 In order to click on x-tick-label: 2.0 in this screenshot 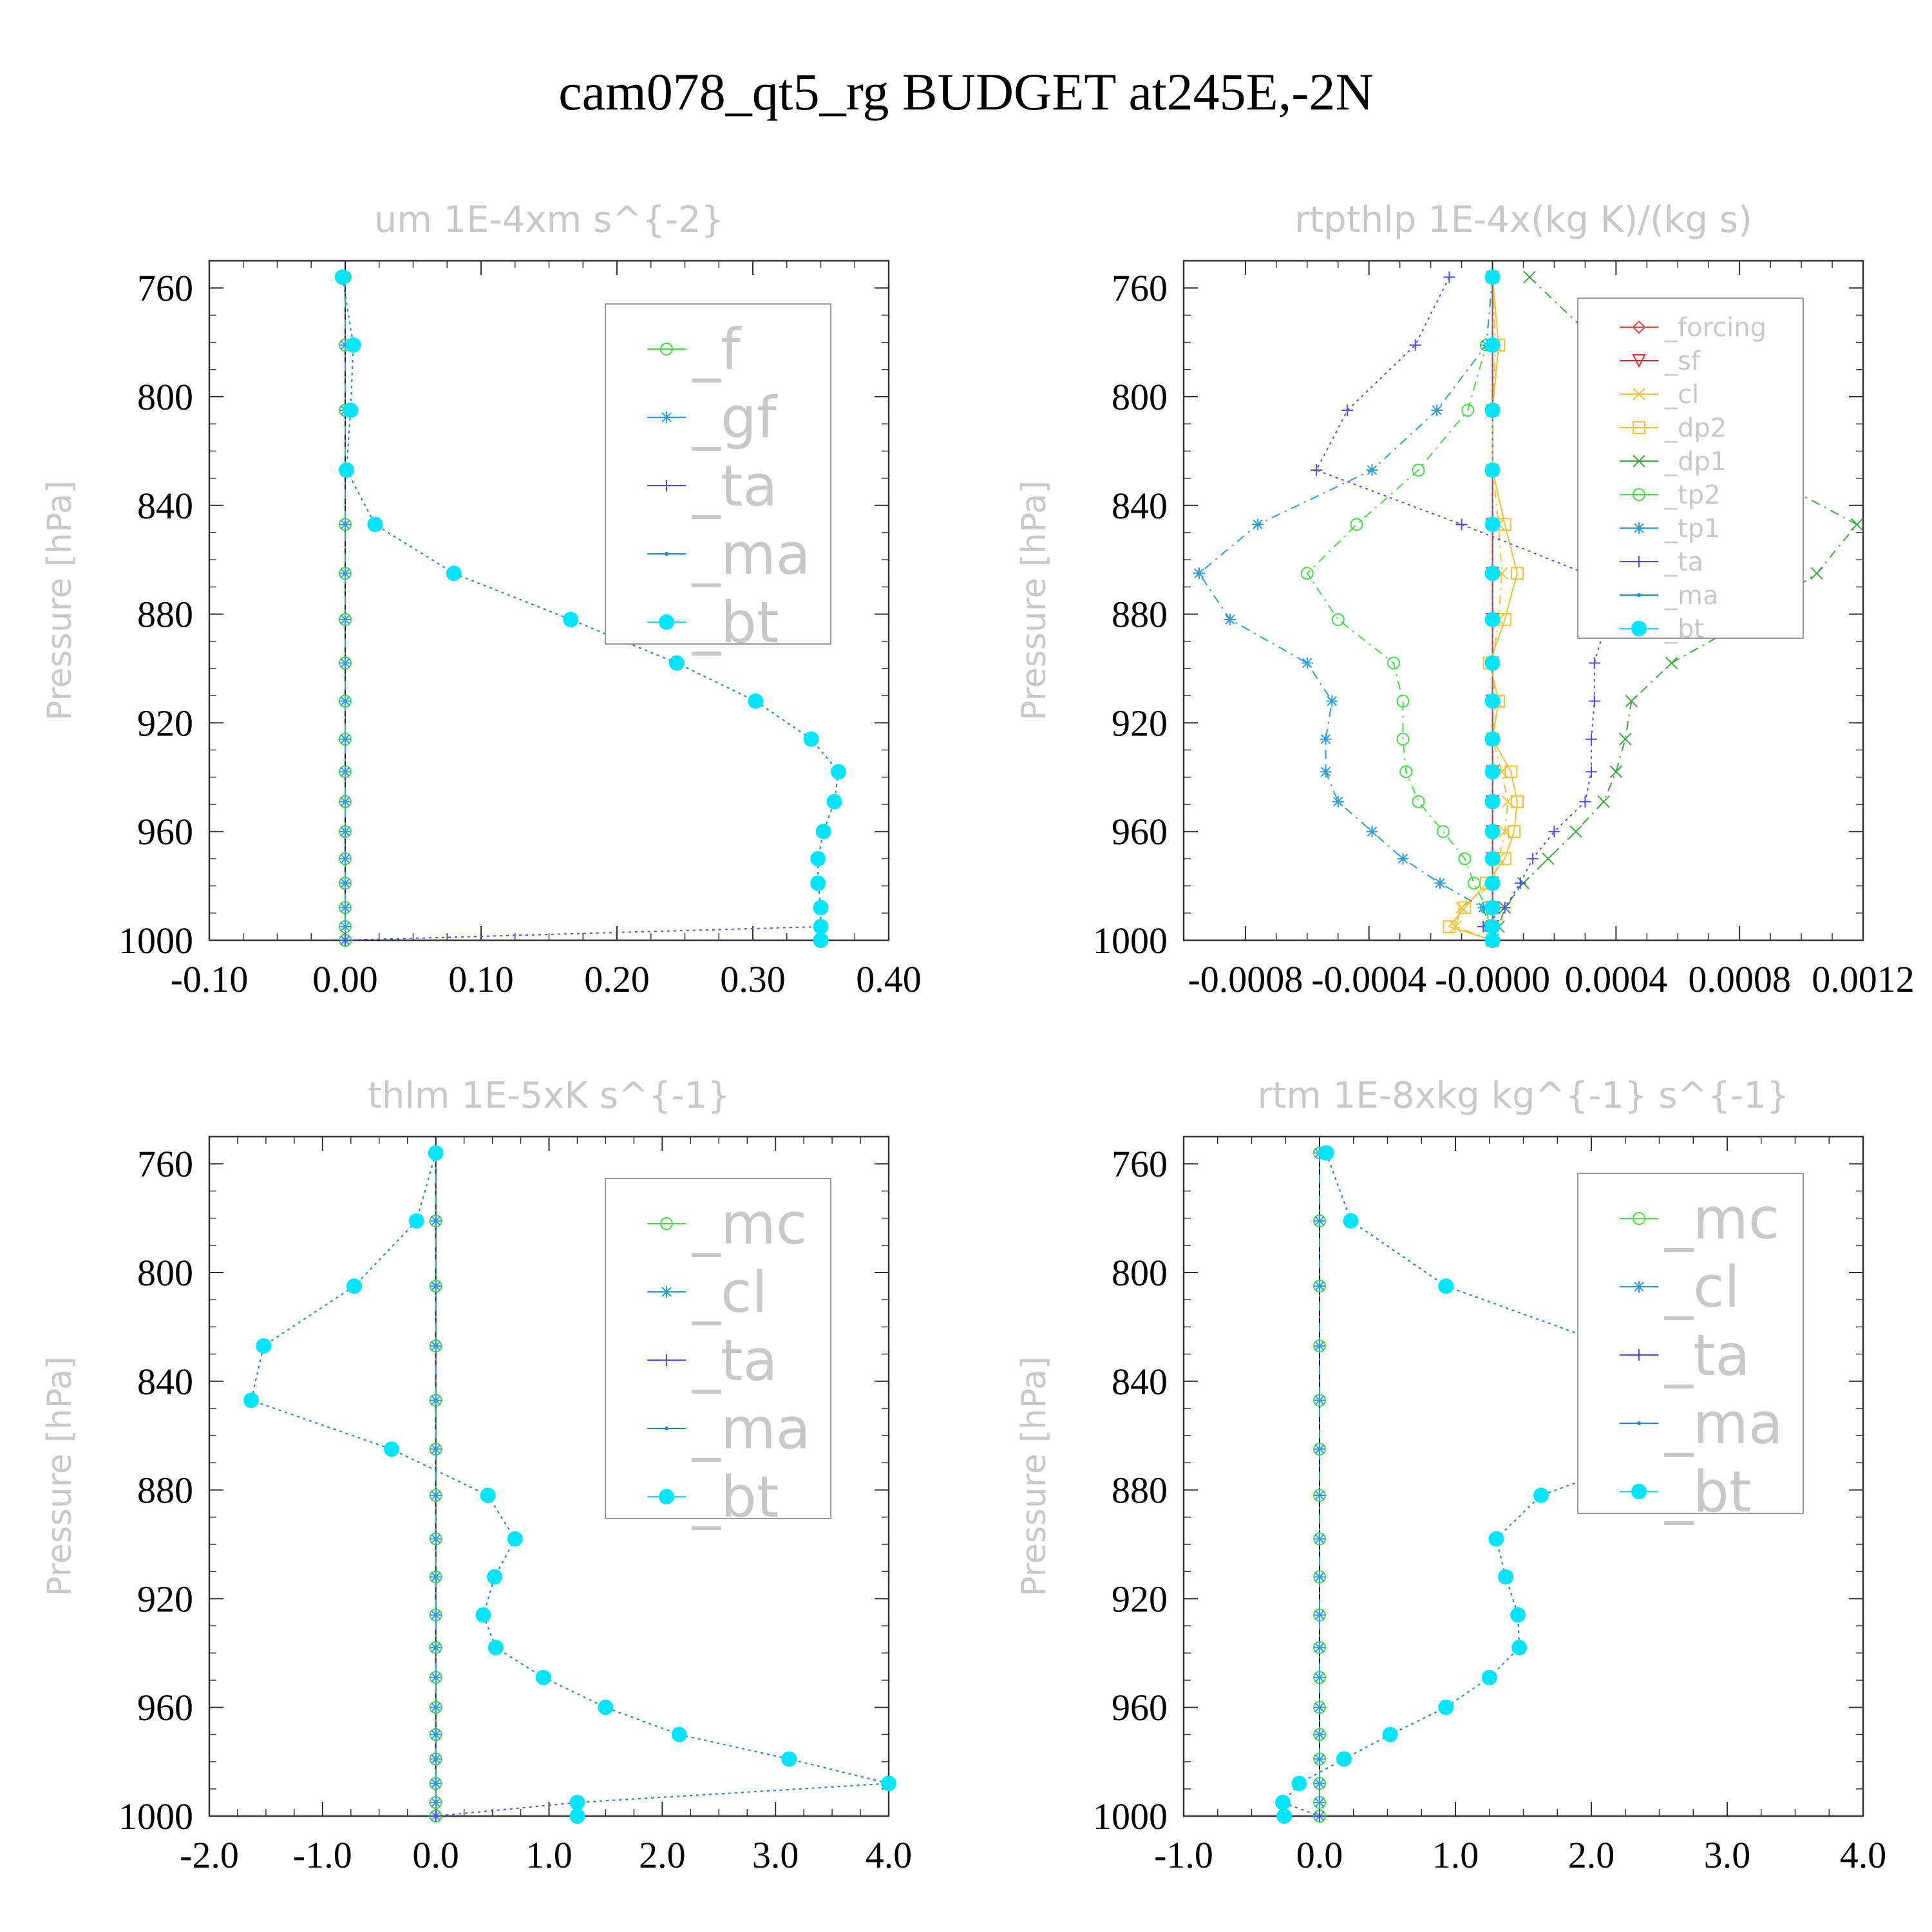, I will do `click(1591, 1855)`.